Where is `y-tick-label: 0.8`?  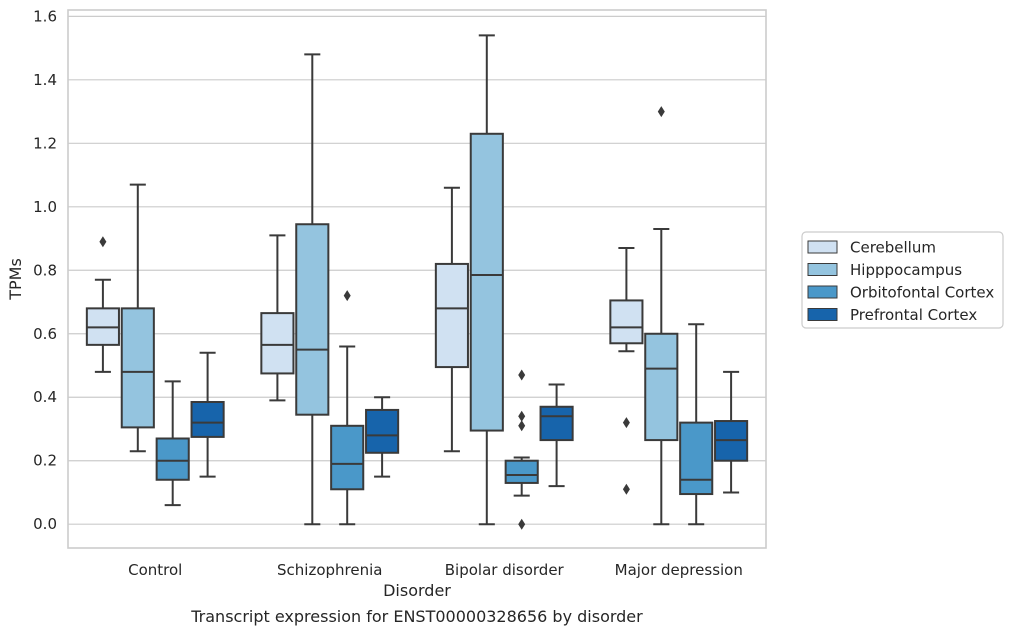
y-tick-label: 0.8 is located at coordinates (45, 270).